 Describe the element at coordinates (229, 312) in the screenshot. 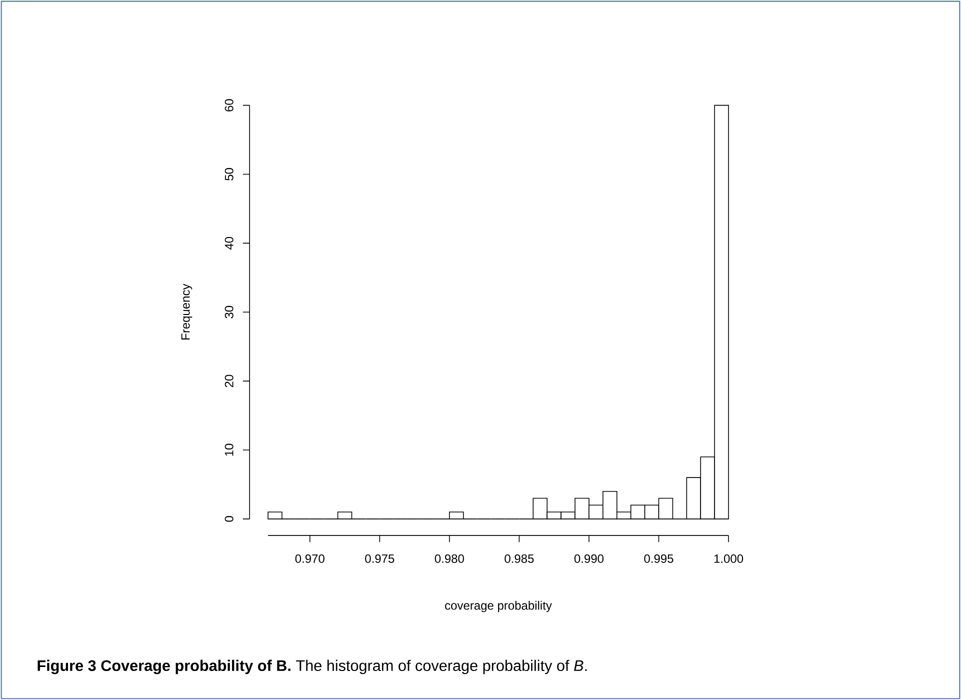

I see `y-tick-label: 30` at that location.